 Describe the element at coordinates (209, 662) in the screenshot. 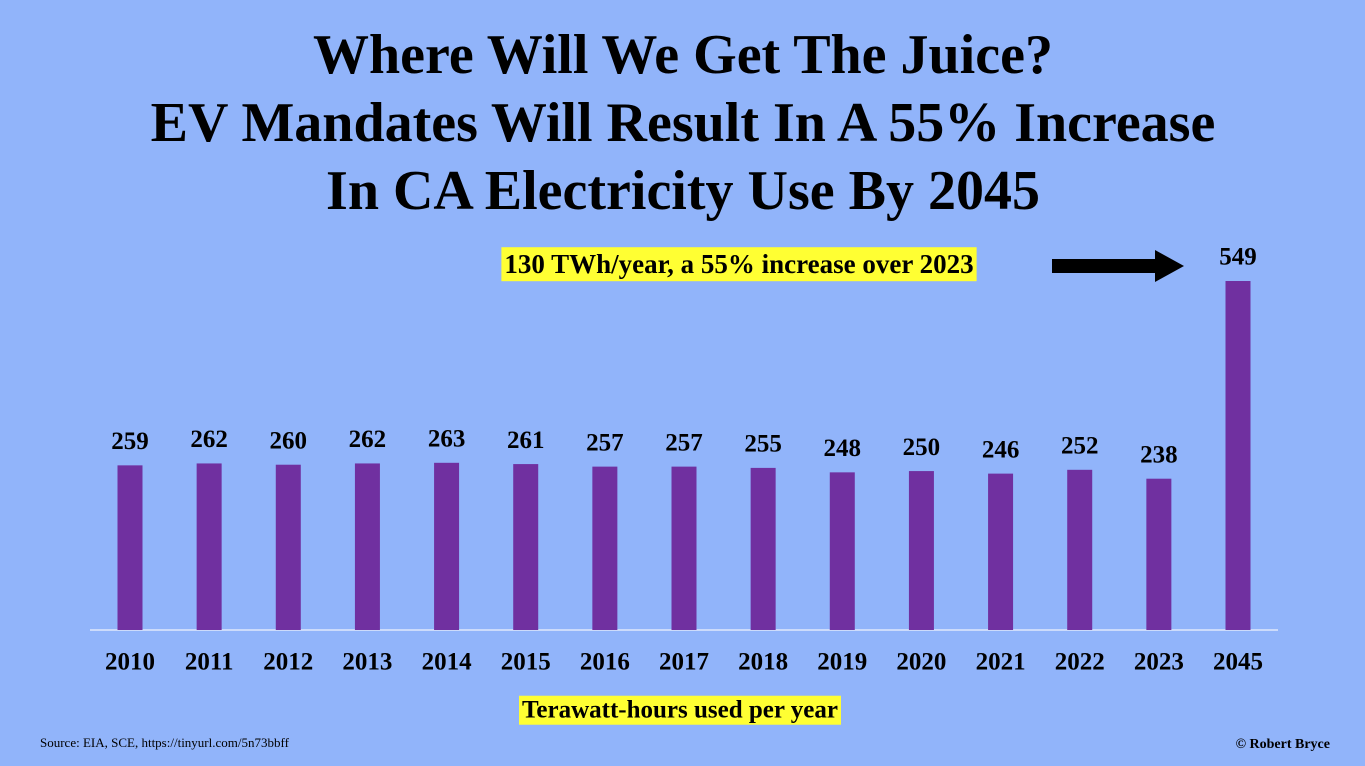

I see `x-tick-label: 2011` at that location.